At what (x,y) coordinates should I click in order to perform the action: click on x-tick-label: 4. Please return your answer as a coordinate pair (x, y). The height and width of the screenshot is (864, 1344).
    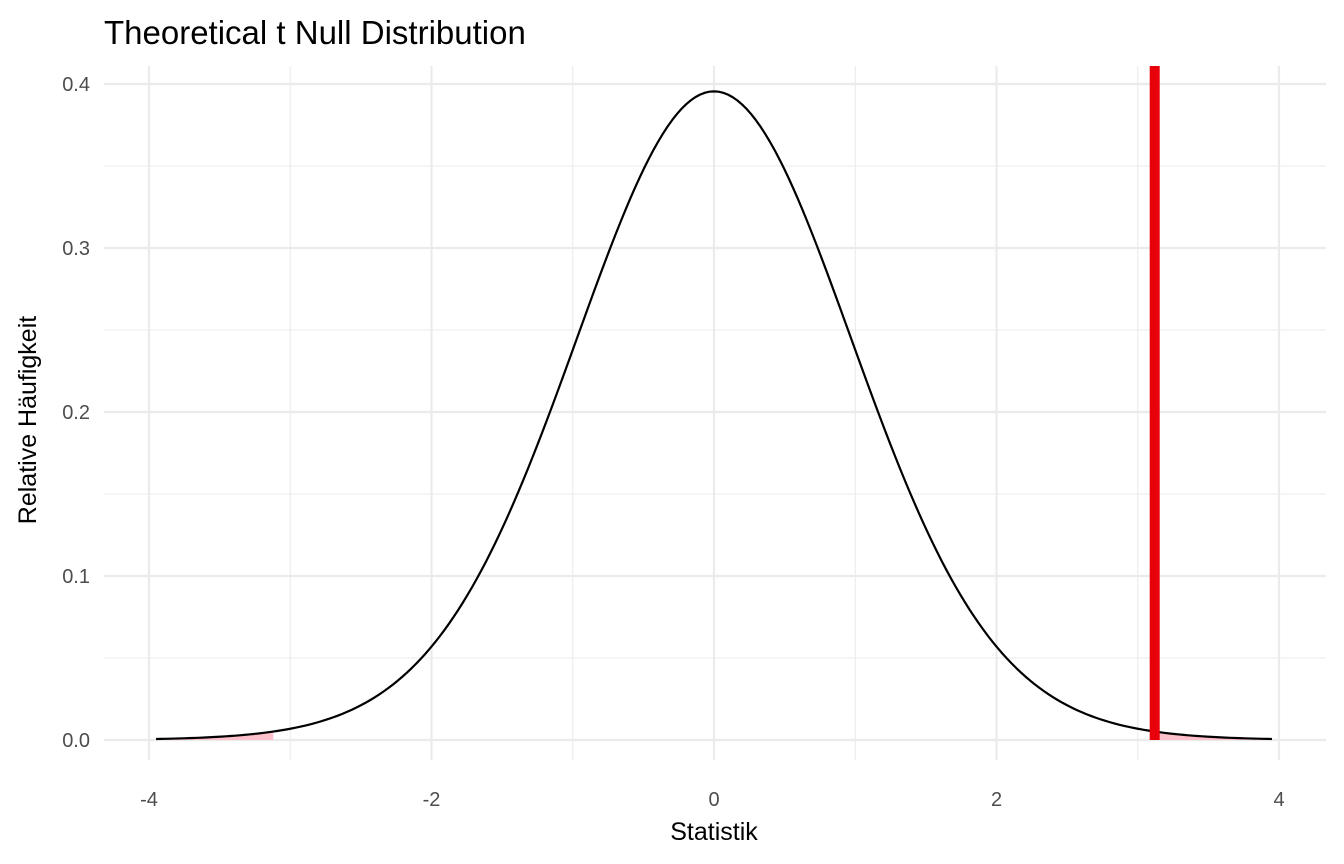
    Looking at the image, I should click on (1278, 800).